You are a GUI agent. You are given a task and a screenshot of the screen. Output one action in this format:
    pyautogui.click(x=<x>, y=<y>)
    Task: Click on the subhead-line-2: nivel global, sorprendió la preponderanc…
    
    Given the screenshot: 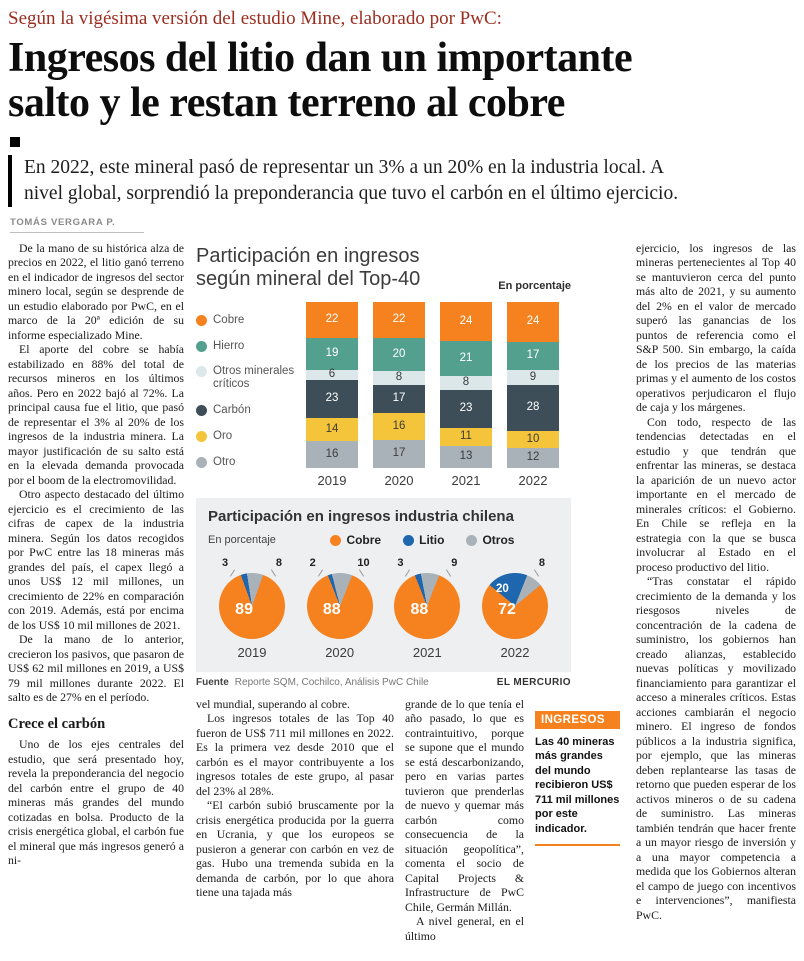 What is the action you would take?
    pyautogui.click(x=351, y=193)
    